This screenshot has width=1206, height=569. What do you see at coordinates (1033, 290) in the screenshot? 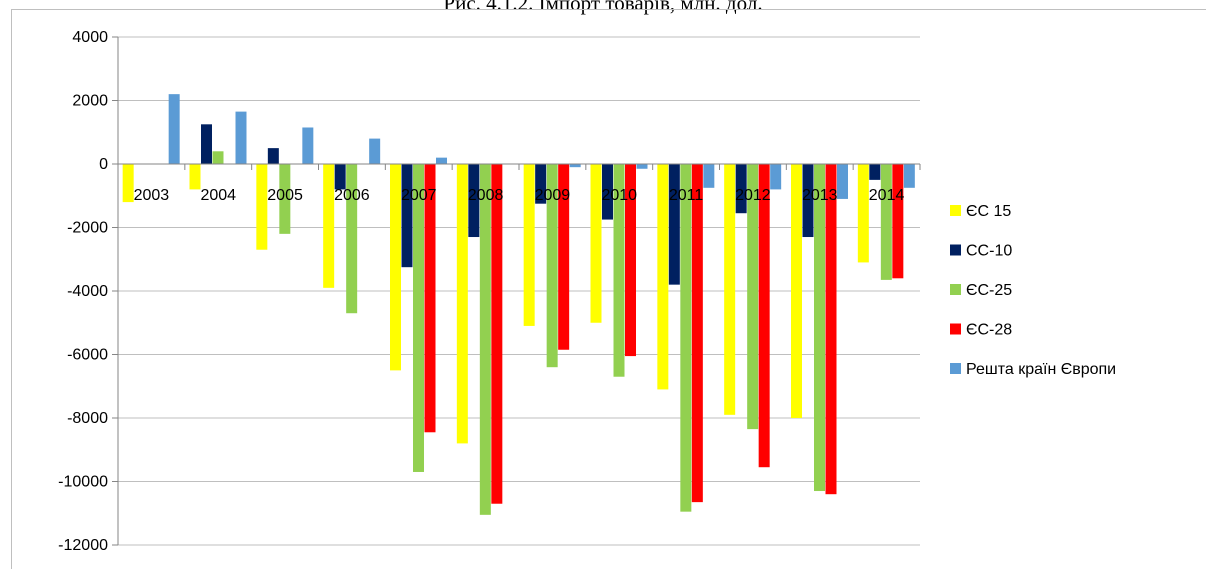
I see `legend: ЄС 15 СС-10 ЄС-25 ЄС-28 Решта країн Європи` at bounding box center [1033, 290].